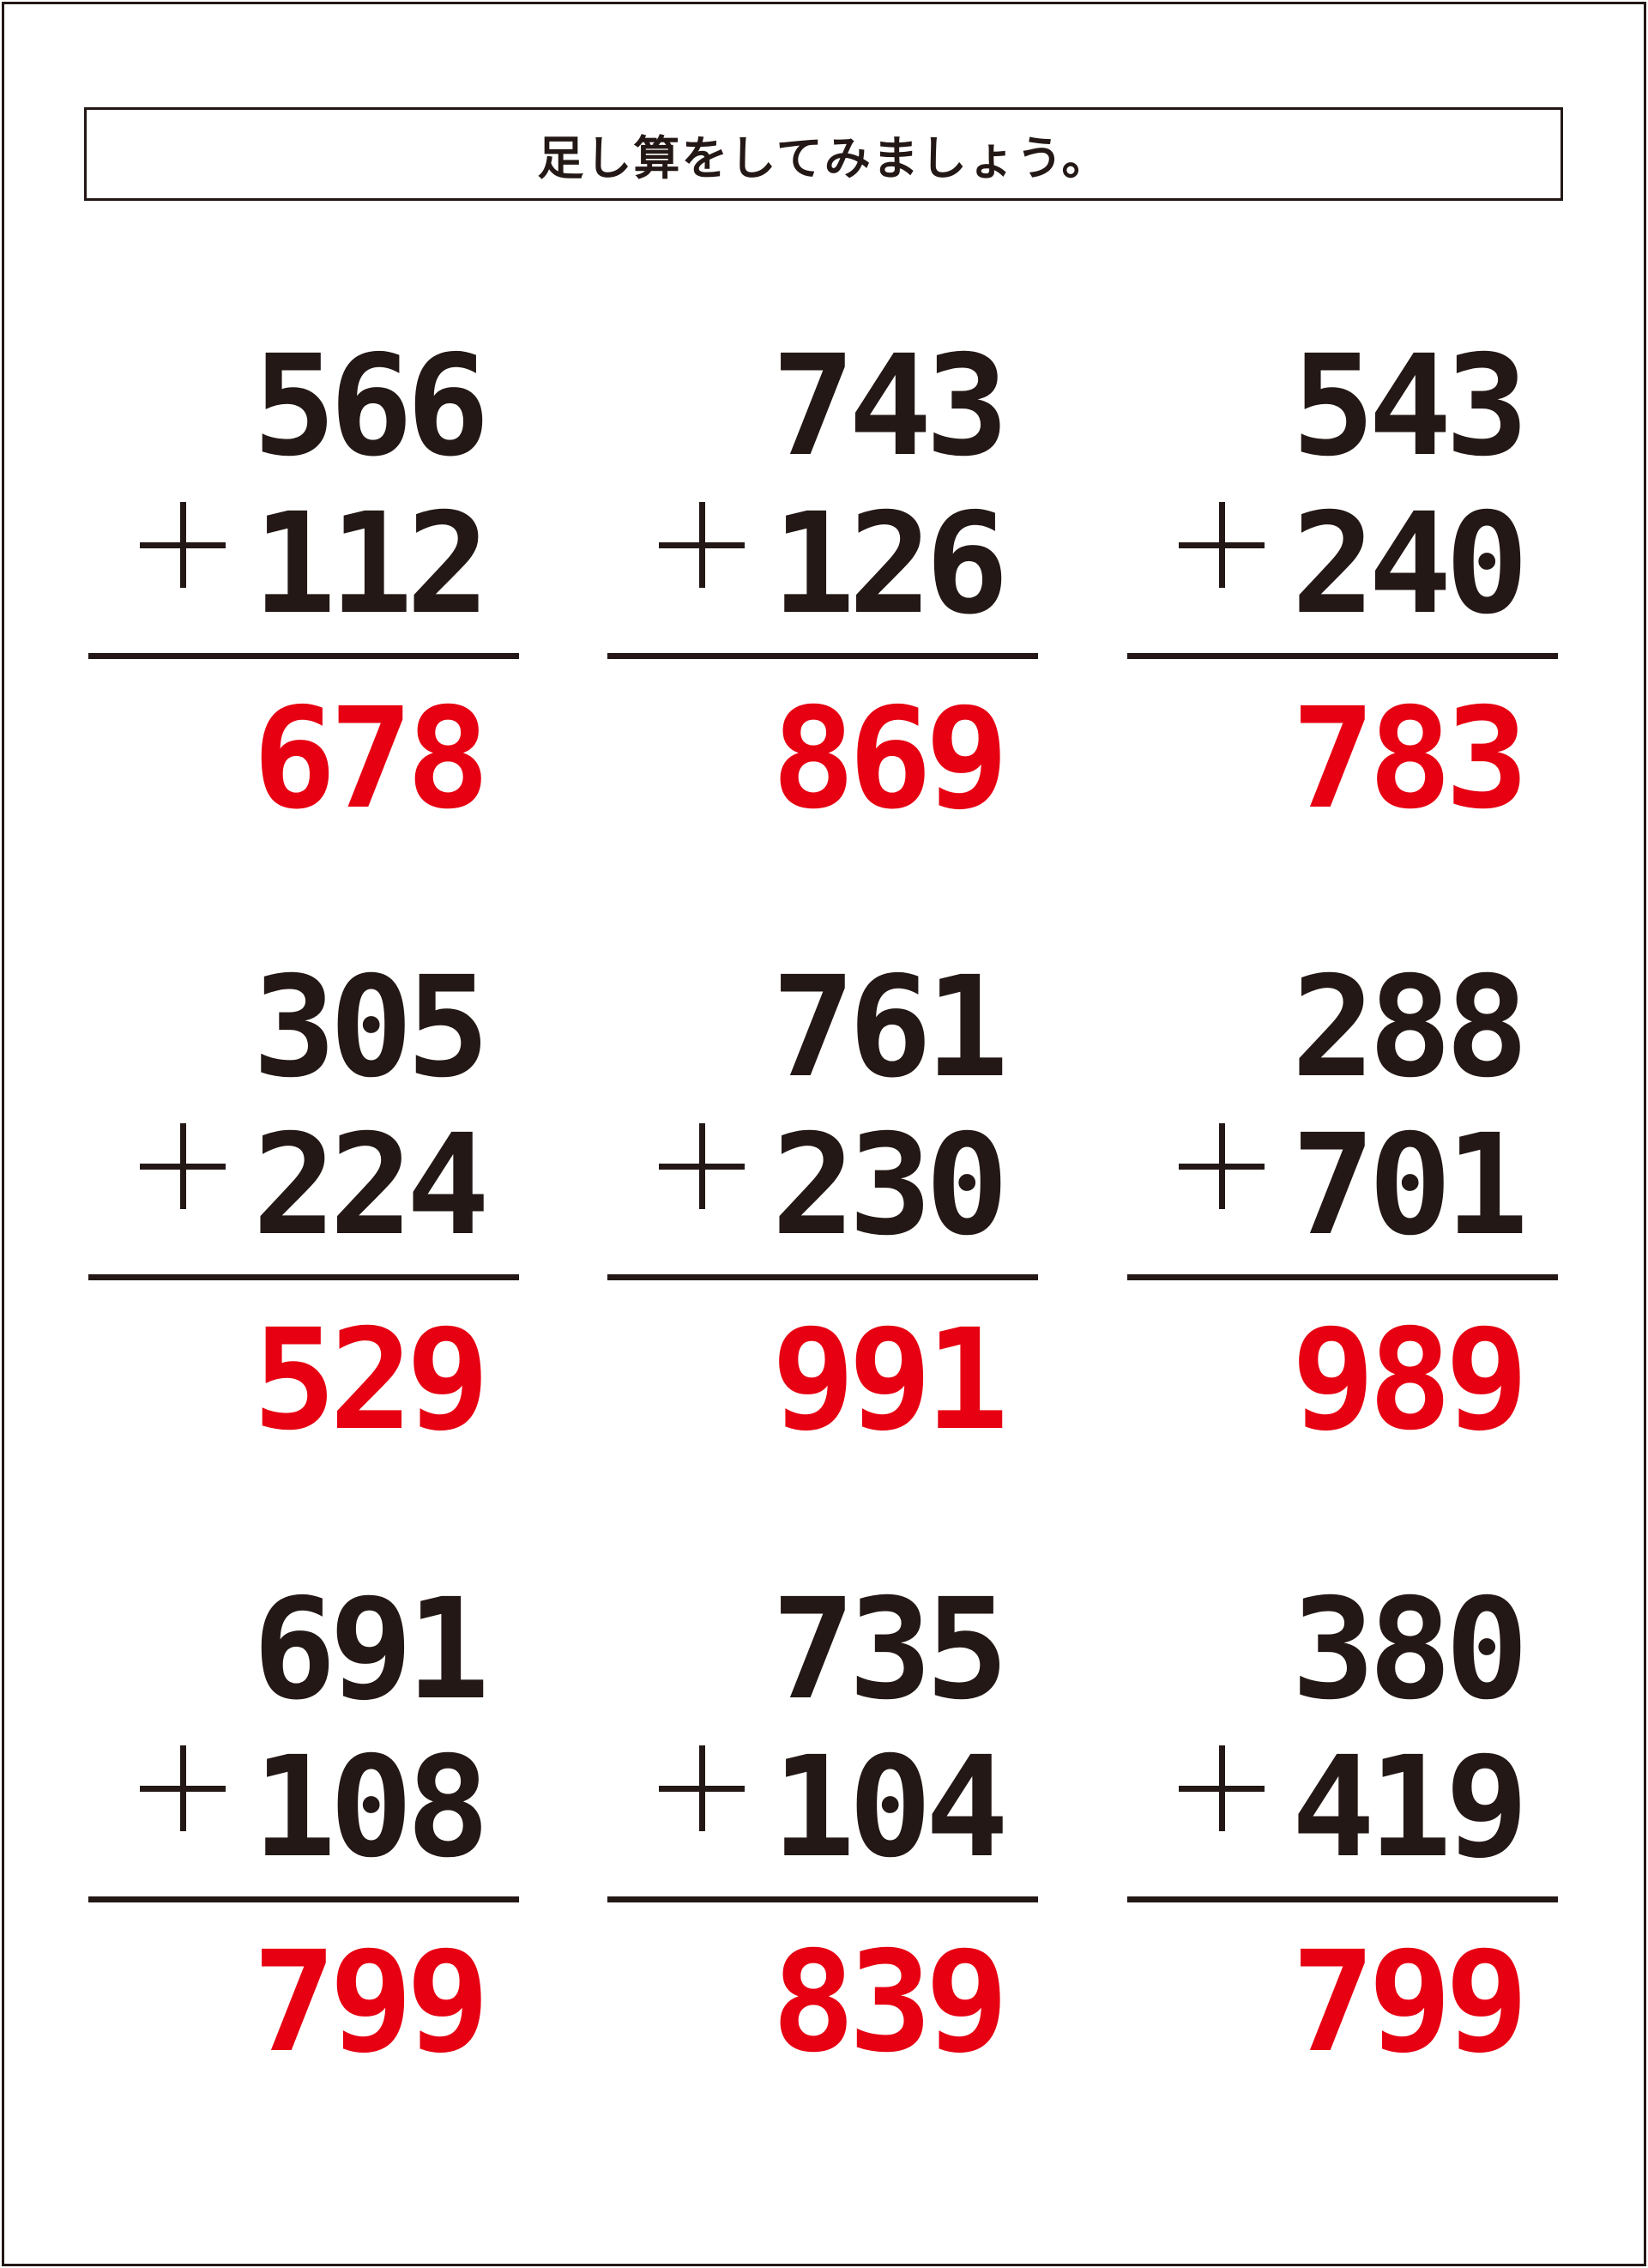  I want to click on answer: 991, so click(890, 1380).